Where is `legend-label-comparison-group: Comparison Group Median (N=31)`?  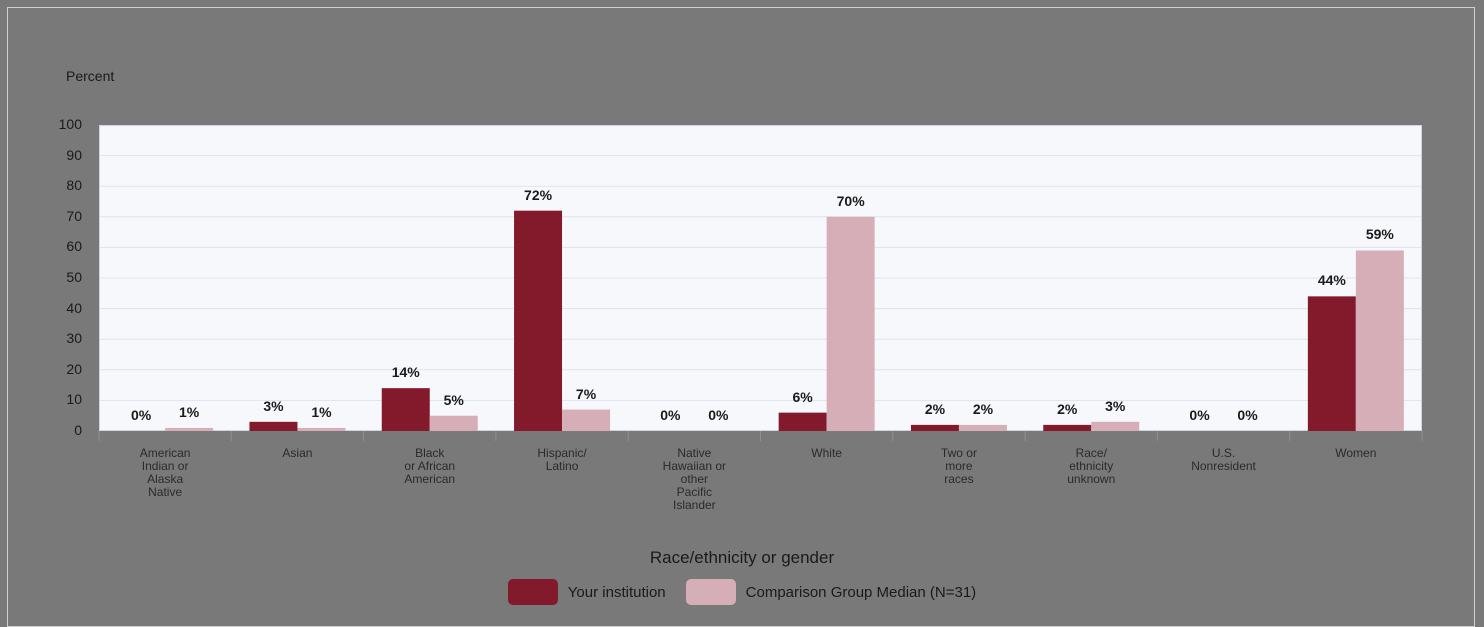
legend-label-comparison-group: Comparison Group Median (N=31) is located at coordinates (861, 592).